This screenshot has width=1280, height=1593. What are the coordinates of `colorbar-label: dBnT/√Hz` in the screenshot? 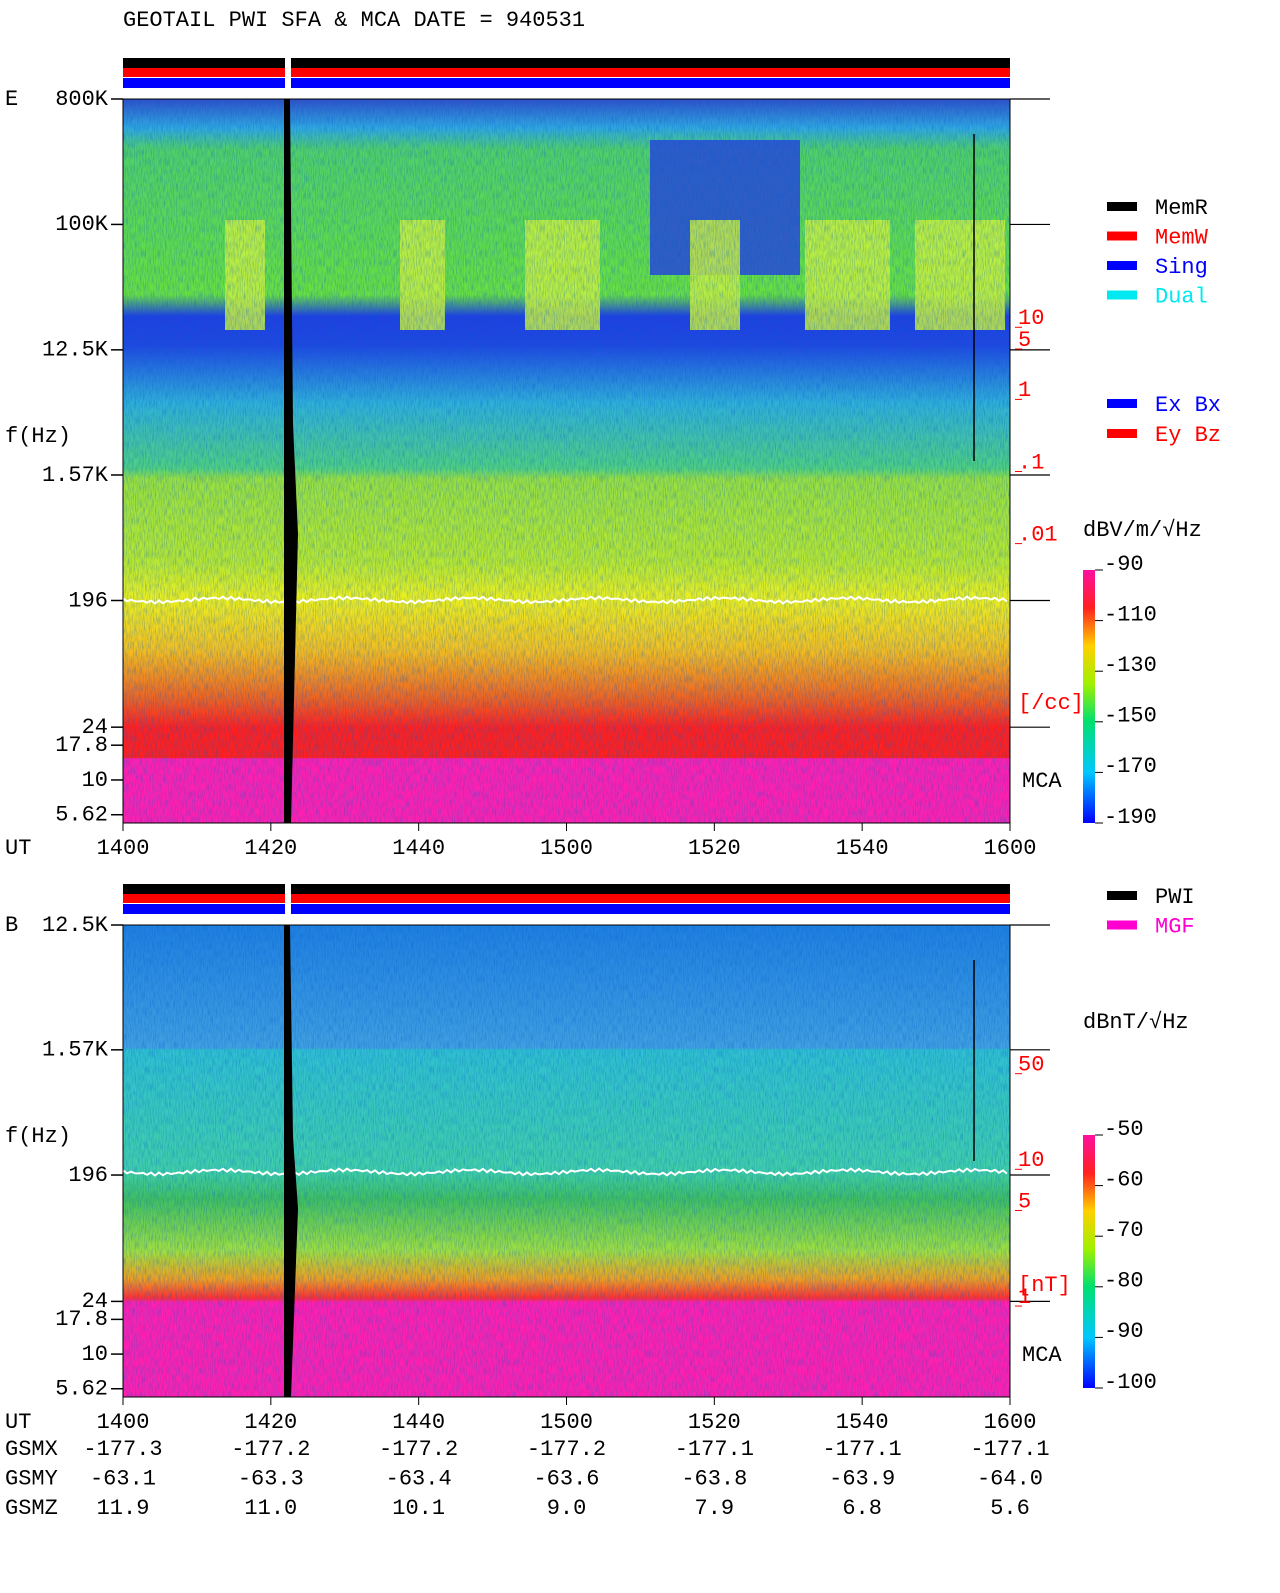 It's located at (1136, 1022).